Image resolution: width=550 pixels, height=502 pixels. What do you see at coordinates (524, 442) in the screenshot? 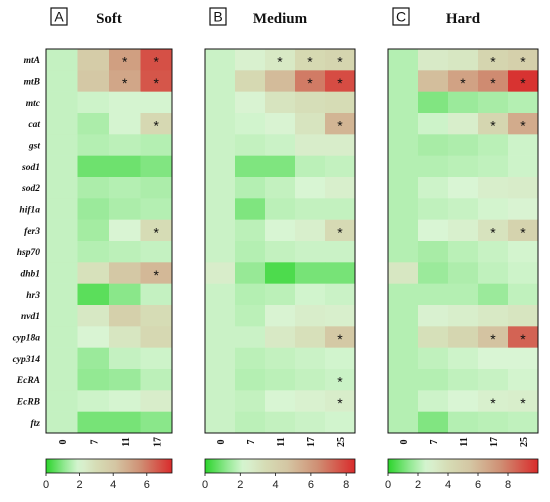
I see `x-tick-25: 25` at bounding box center [524, 442].